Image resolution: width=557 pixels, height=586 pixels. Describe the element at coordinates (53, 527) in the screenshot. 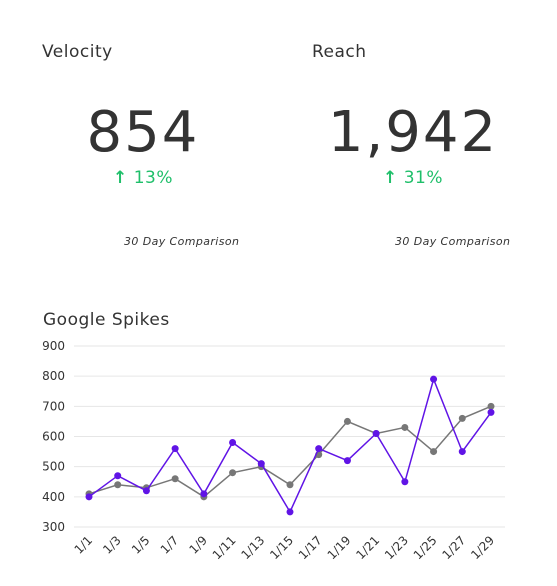

I see `y-tick-label: 300` at that location.